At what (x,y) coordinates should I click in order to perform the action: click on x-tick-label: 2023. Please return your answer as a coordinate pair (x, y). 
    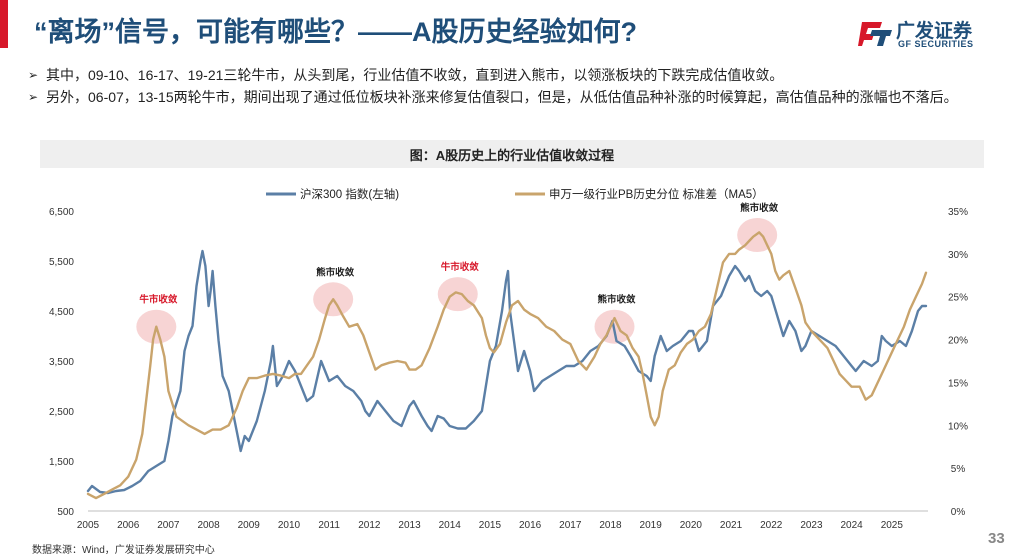
    Looking at the image, I should click on (811, 525).